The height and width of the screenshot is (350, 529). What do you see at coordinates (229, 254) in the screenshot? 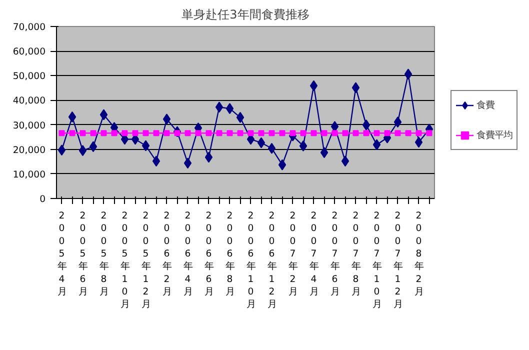
I see `x-tick-label: 2006年8月` at bounding box center [229, 254].